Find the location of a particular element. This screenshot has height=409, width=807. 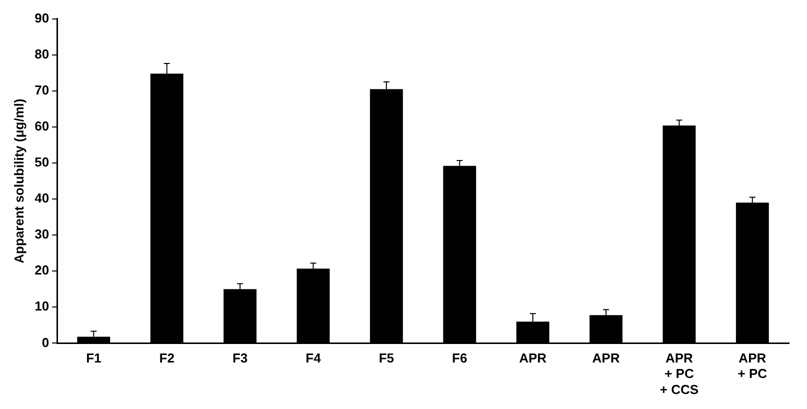

y-tick-label: 40 is located at coordinates (42, 198).